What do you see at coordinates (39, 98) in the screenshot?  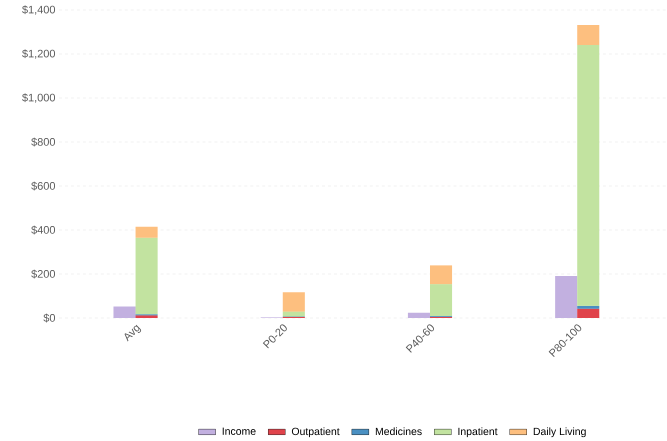 I see `y-tick-label: $1,000` at bounding box center [39, 98].